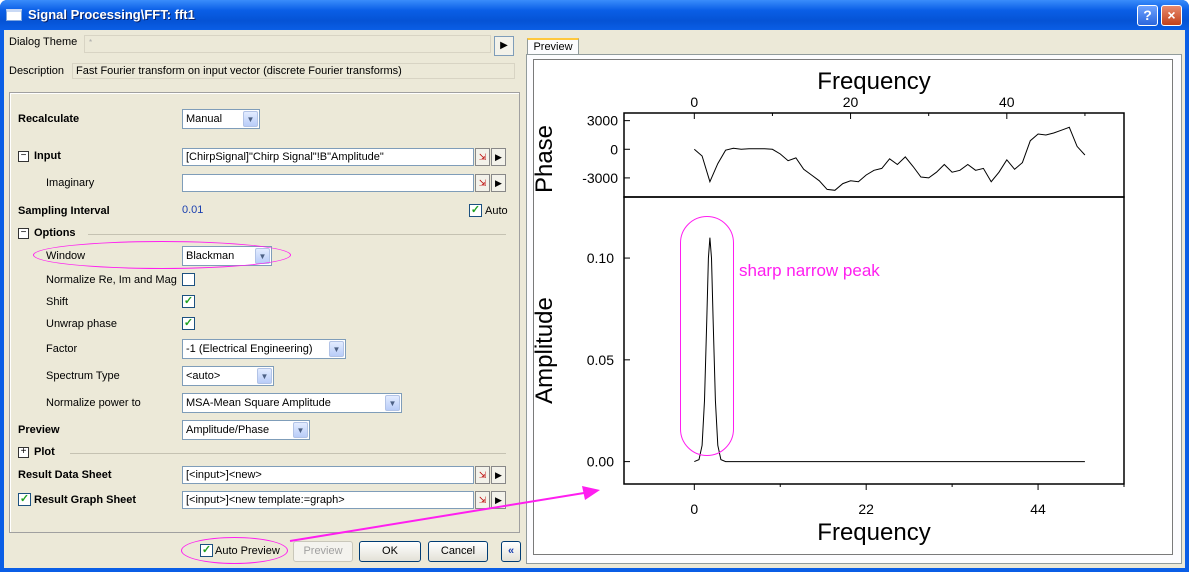 Image resolution: width=1189 pixels, height=572 pixels. What do you see at coordinates (83, 376) in the screenshot?
I see `spectrum-type-label: Spectrum Type` at bounding box center [83, 376].